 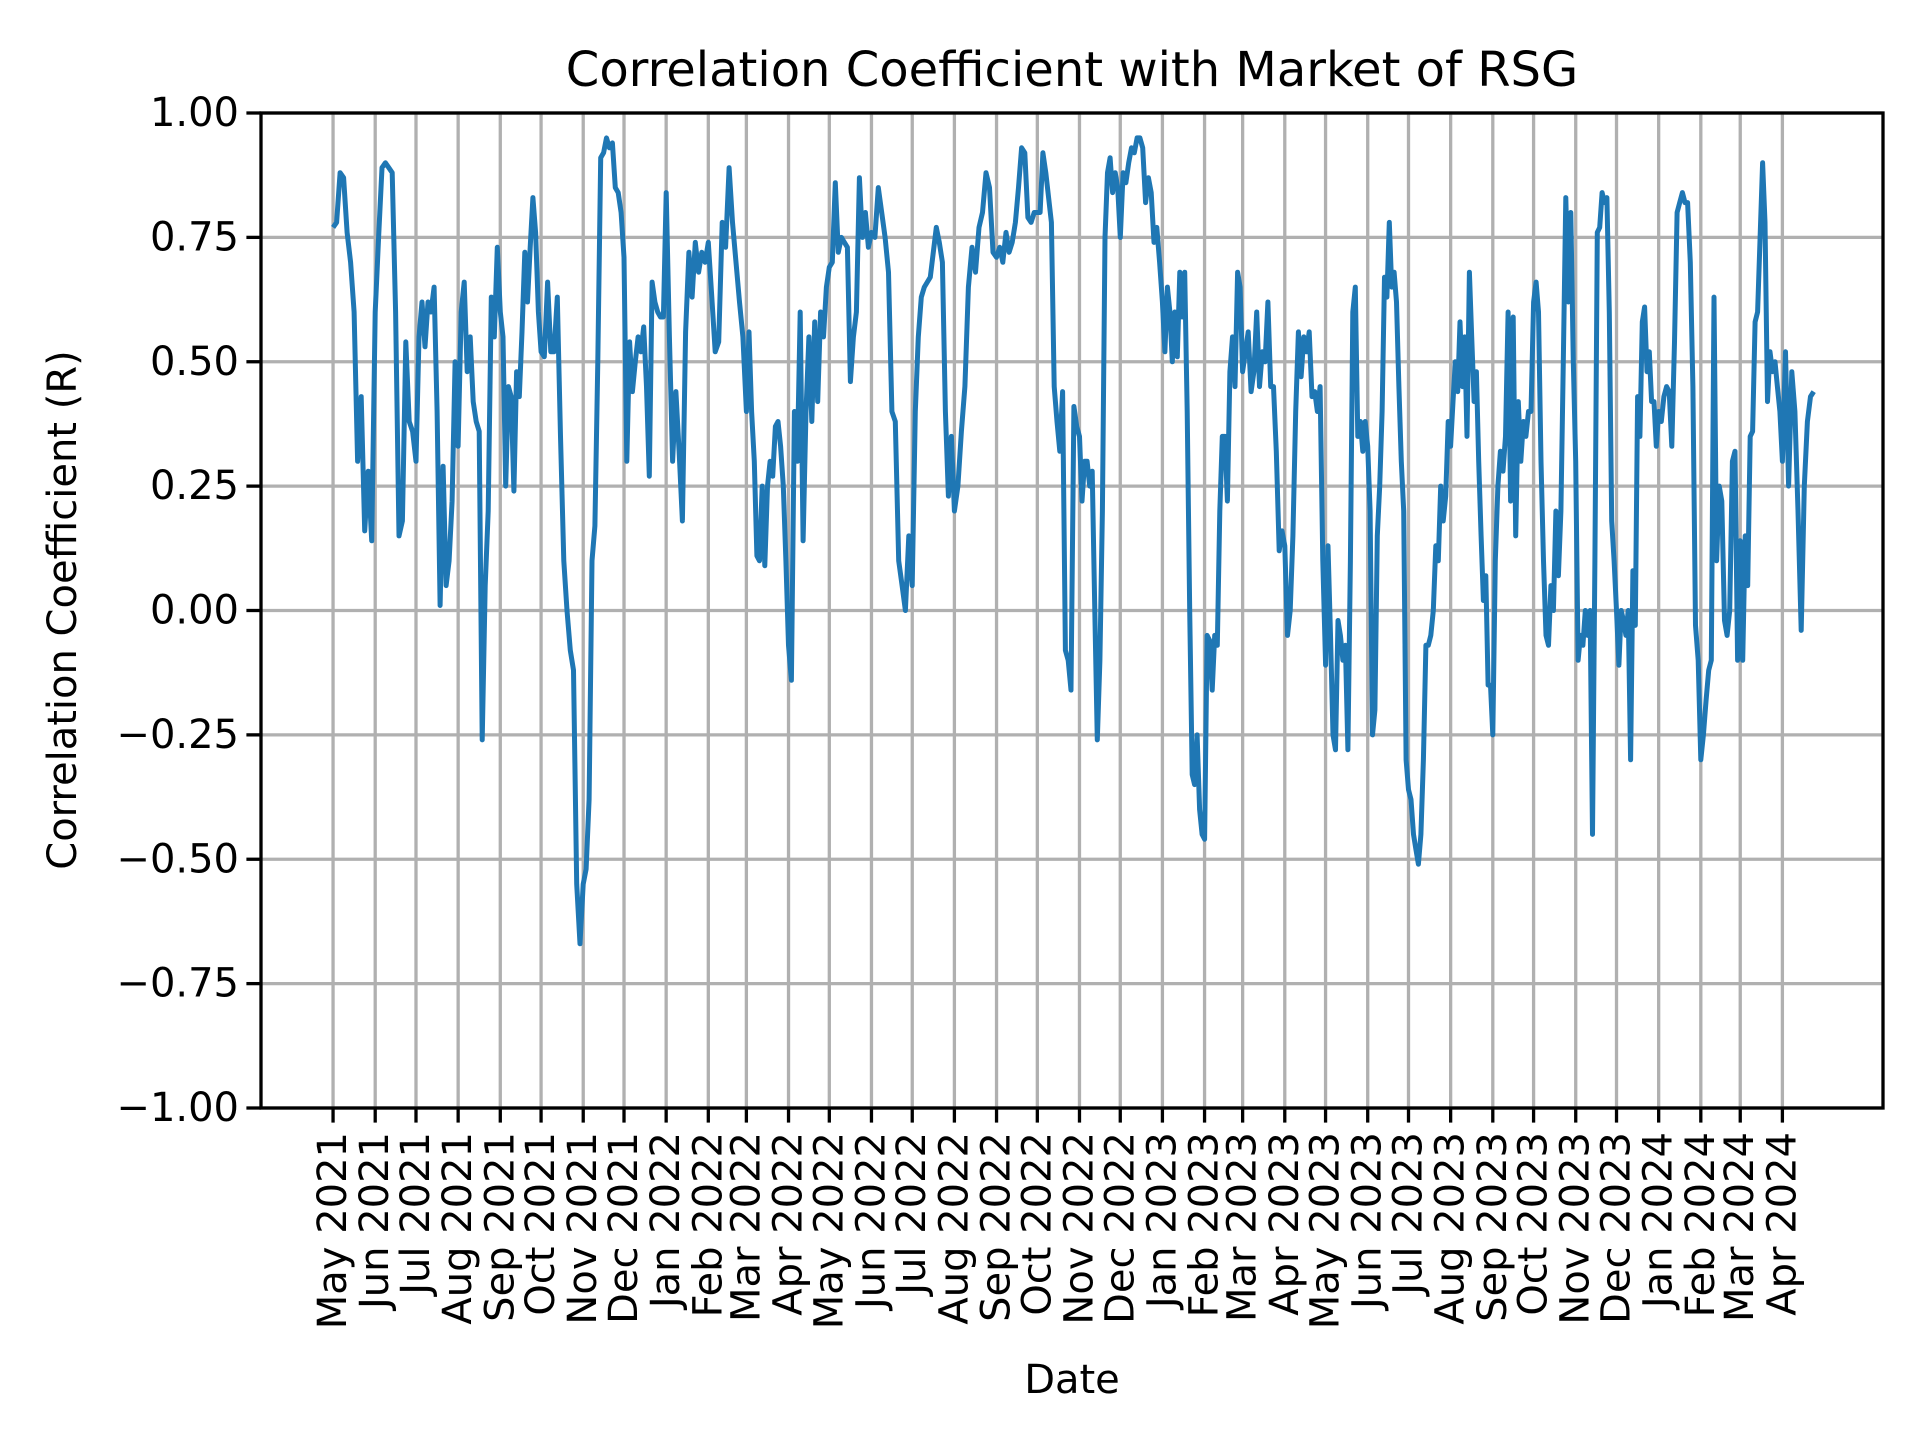 What do you see at coordinates (1079, 1228) in the screenshot?
I see `x-tick-label: Nov 2022` at bounding box center [1079, 1228].